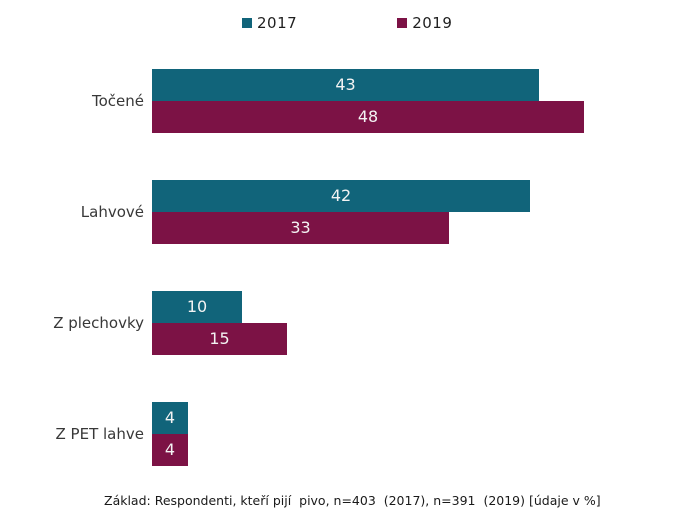 The width and height of the screenshot is (700, 520). I want to click on bar-2019: 15, so click(219, 339).